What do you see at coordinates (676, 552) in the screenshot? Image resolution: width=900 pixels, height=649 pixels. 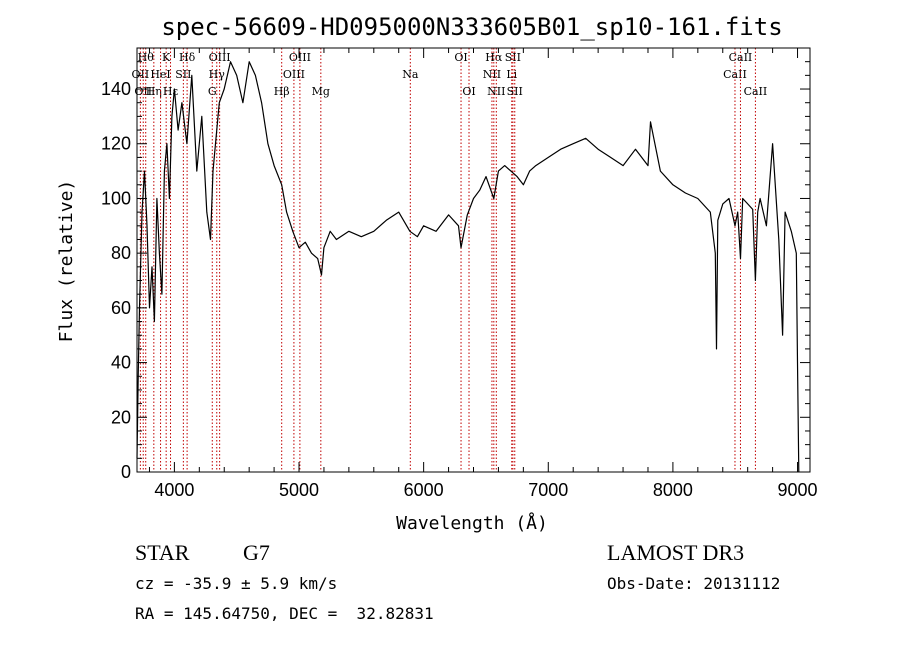 I see `survey-name: LAMOST DR3` at bounding box center [676, 552].